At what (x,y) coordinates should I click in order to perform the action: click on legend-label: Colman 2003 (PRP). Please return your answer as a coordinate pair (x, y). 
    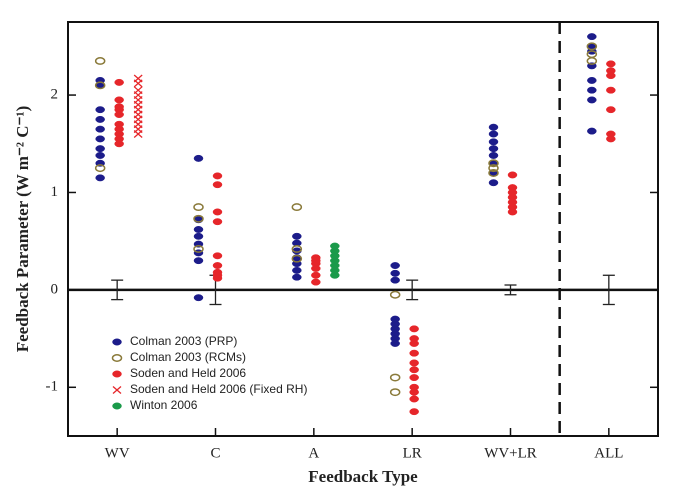
    Looking at the image, I should click on (183, 341).